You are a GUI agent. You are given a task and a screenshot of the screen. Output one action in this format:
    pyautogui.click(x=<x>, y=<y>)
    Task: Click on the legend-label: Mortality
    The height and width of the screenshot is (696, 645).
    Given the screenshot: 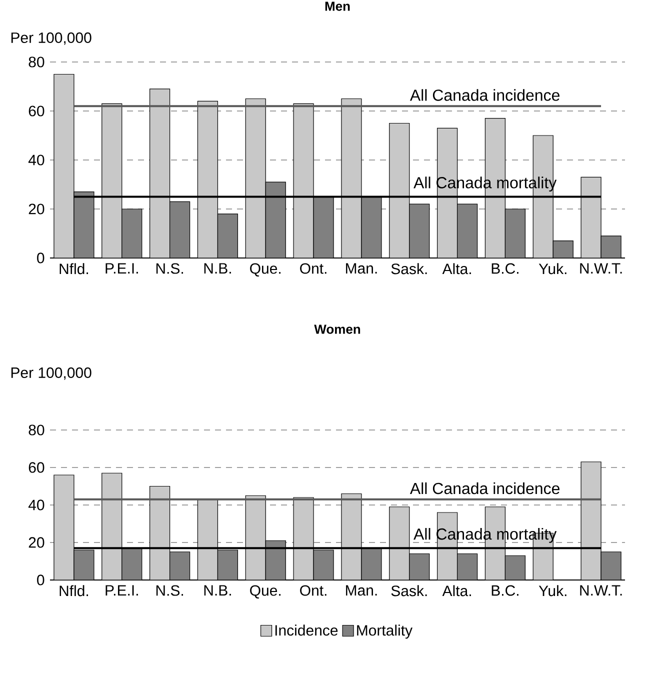 What is the action you would take?
    pyautogui.click(x=384, y=631)
    